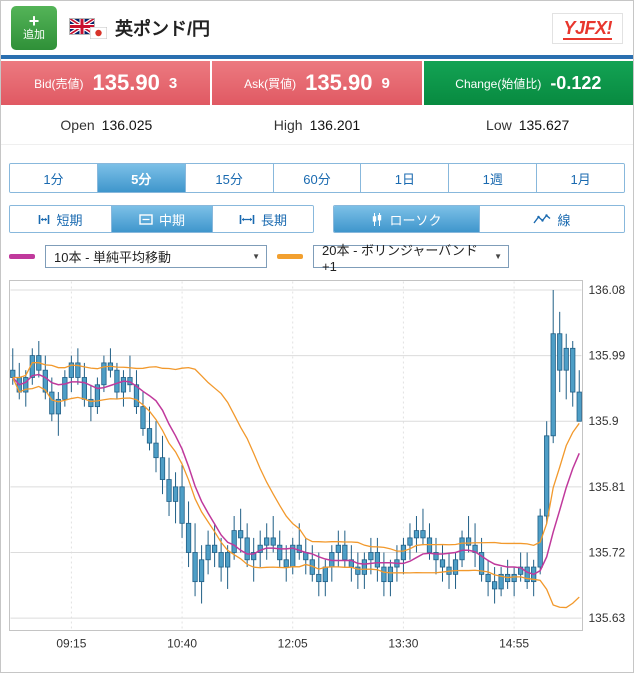 Image resolution: width=634 pixels, height=673 pixels. What do you see at coordinates (171, 220) in the screenshot?
I see `range-mid-label: 中期` at bounding box center [171, 220].